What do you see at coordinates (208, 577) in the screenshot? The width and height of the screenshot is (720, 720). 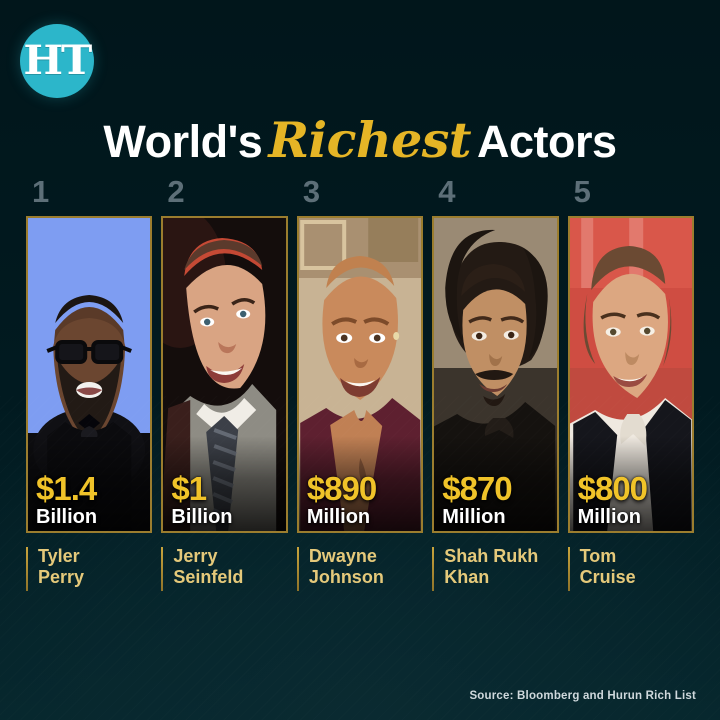 I see `actor-last-name-2: Seinfeld` at bounding box center [208, 577].